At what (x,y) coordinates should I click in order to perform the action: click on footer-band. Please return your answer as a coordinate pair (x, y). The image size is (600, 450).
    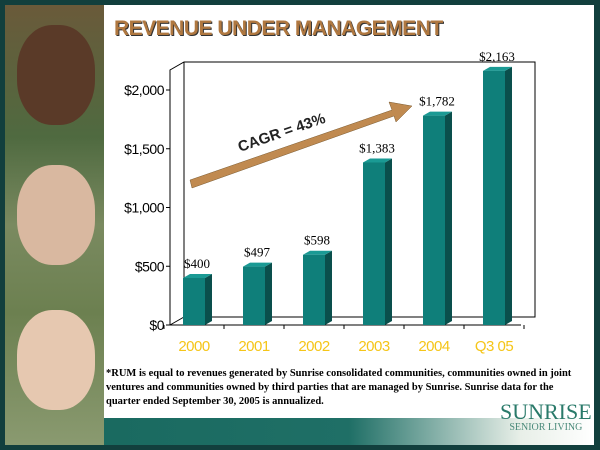
    Looking at the image, I should click on (349, 431).